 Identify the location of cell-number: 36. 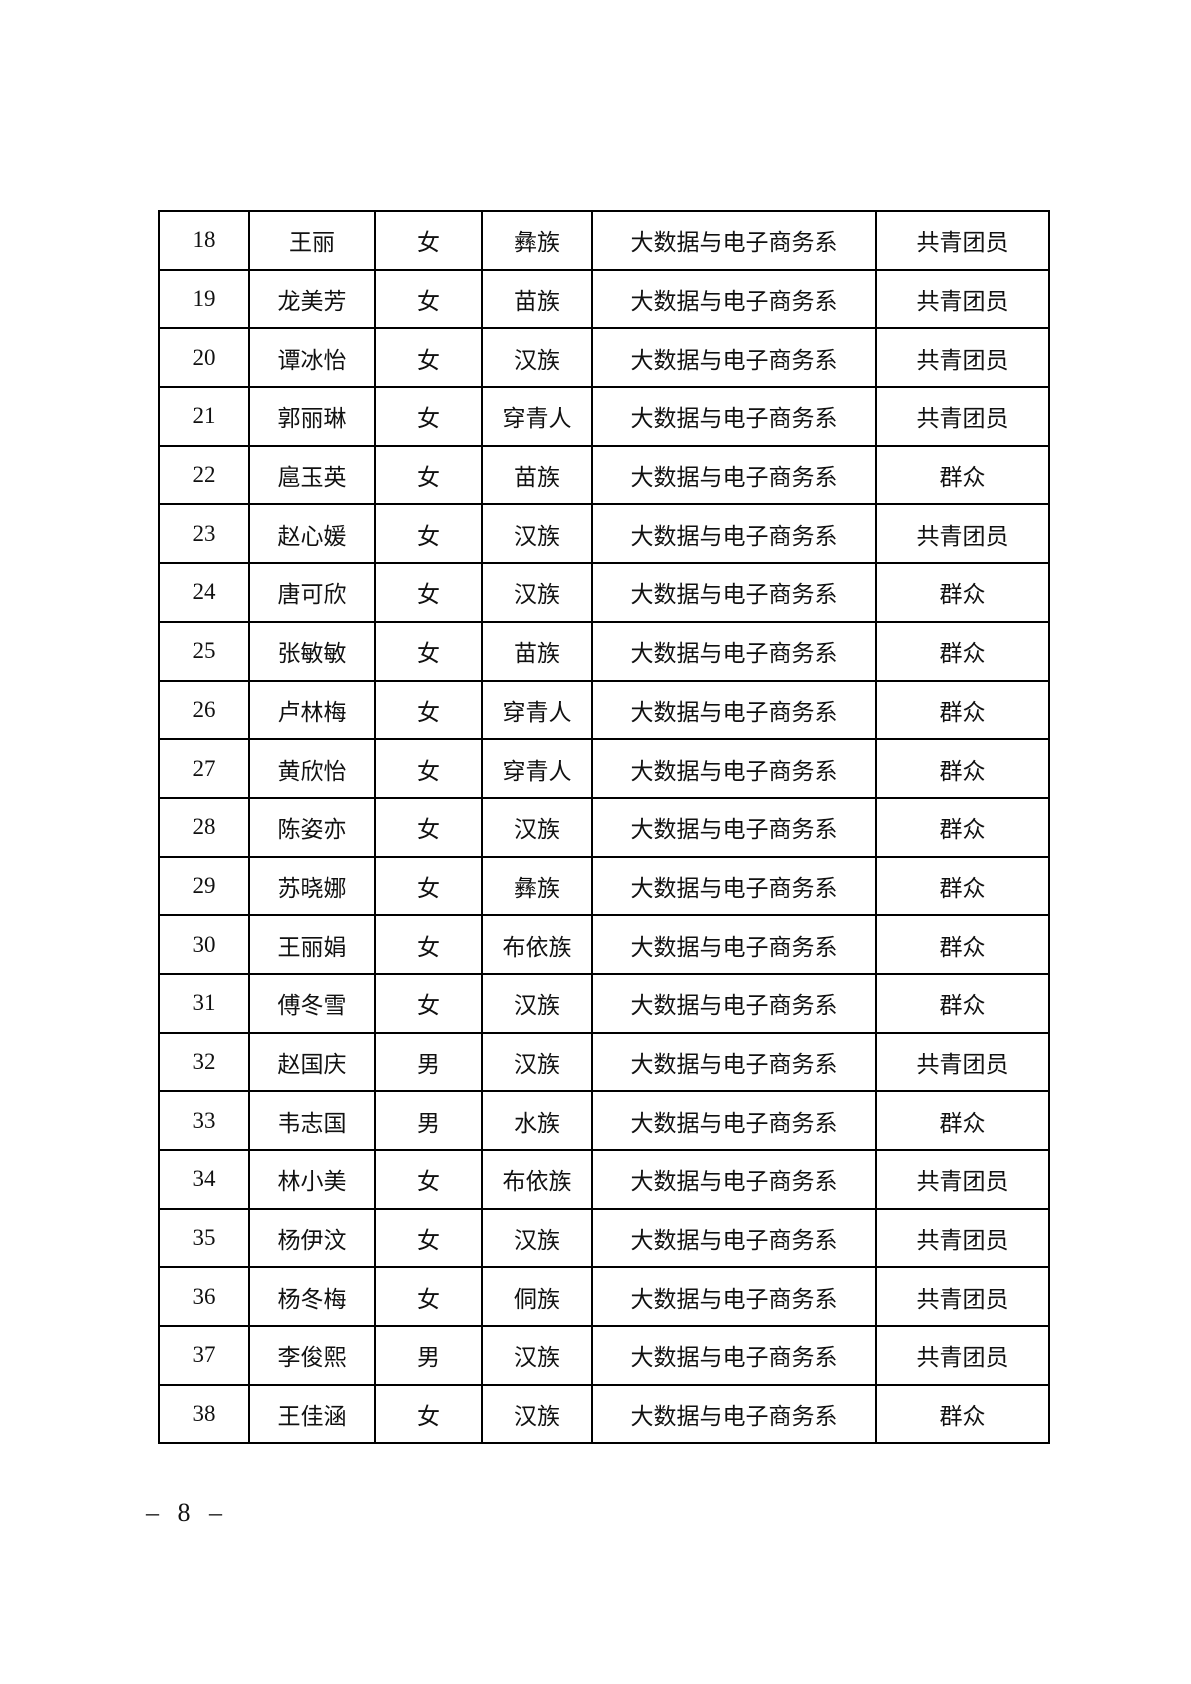
(204, 1297).